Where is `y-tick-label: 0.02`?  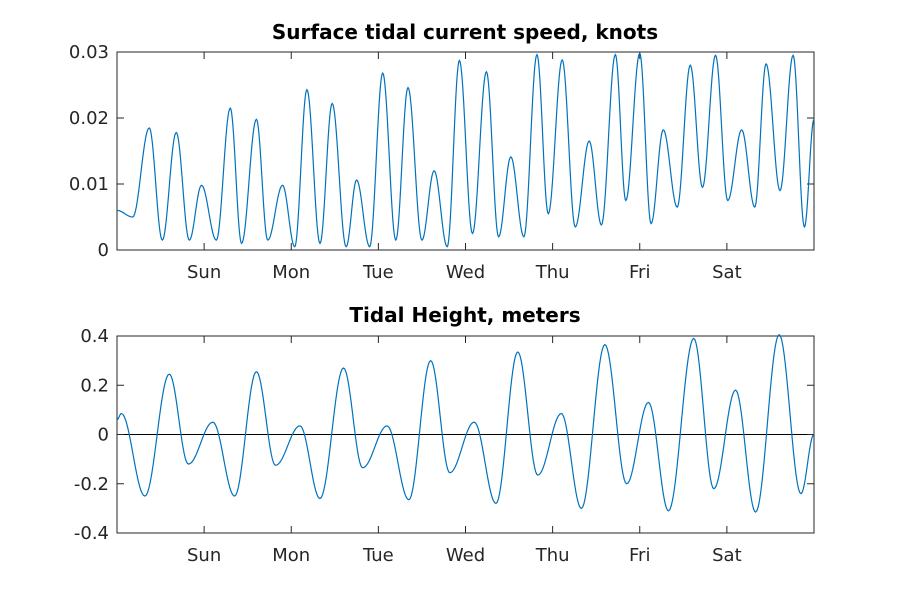
y-tick-label: 0.02 is located at coordinates (89, 118).